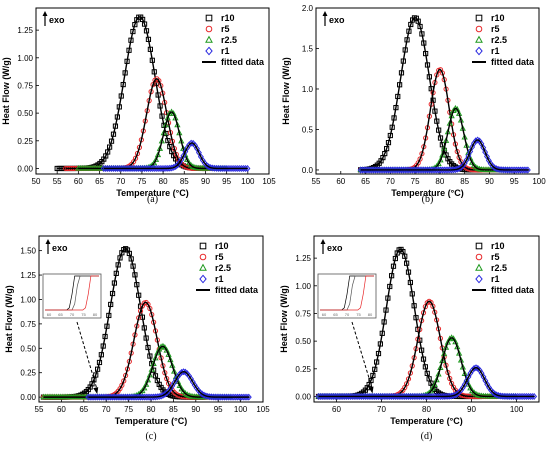 The height and width of the screenshot is (455, 550). What do you see at coordinates (211, 279) in the screenshot?
I see `legend-item: r1` at bounding box center [211, 279].